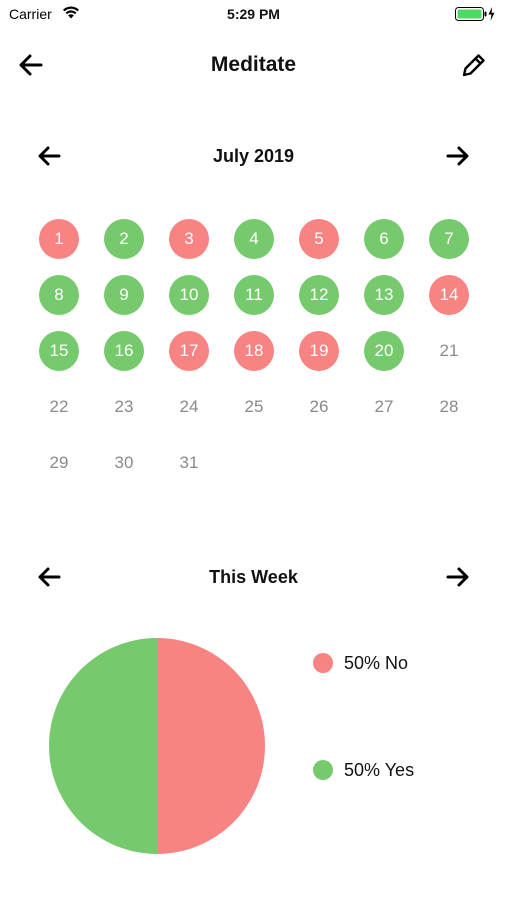 The height and width of the screenshot is (900, 507). I want to click on calendar-day: 30, so click(124, 462).